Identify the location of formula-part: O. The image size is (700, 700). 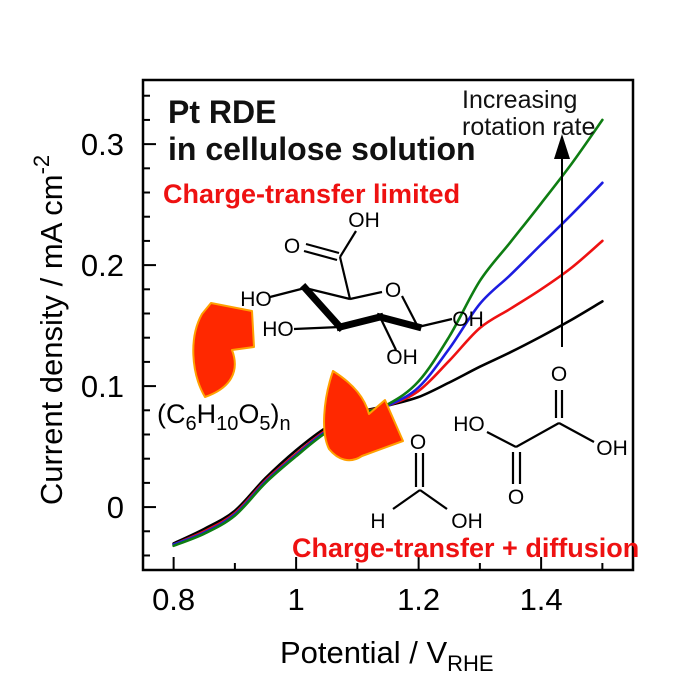
(248, 414).